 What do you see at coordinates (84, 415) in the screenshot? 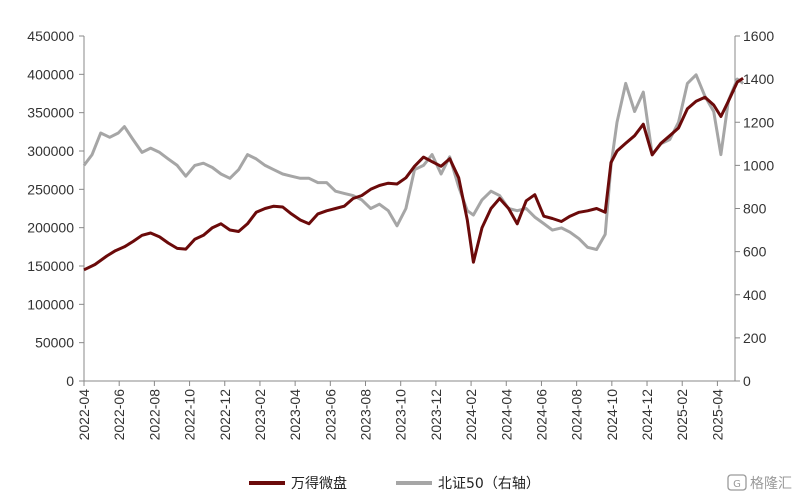
I see `x-tick-label: 2022-04` at bounding box center [84, 415].